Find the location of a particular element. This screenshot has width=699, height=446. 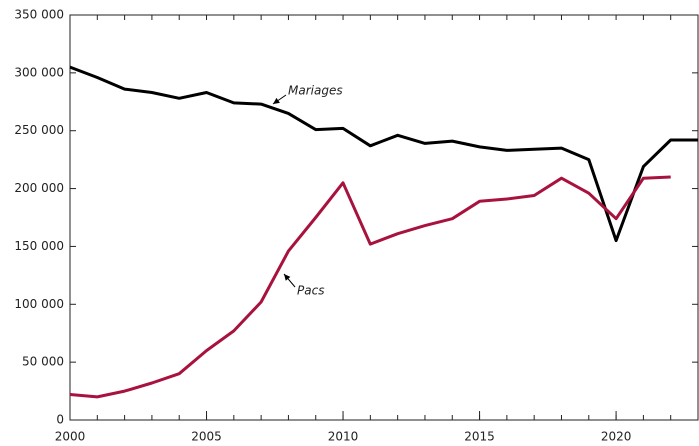

y-tick-label: 100 000 is located at coordinates (39, 304).